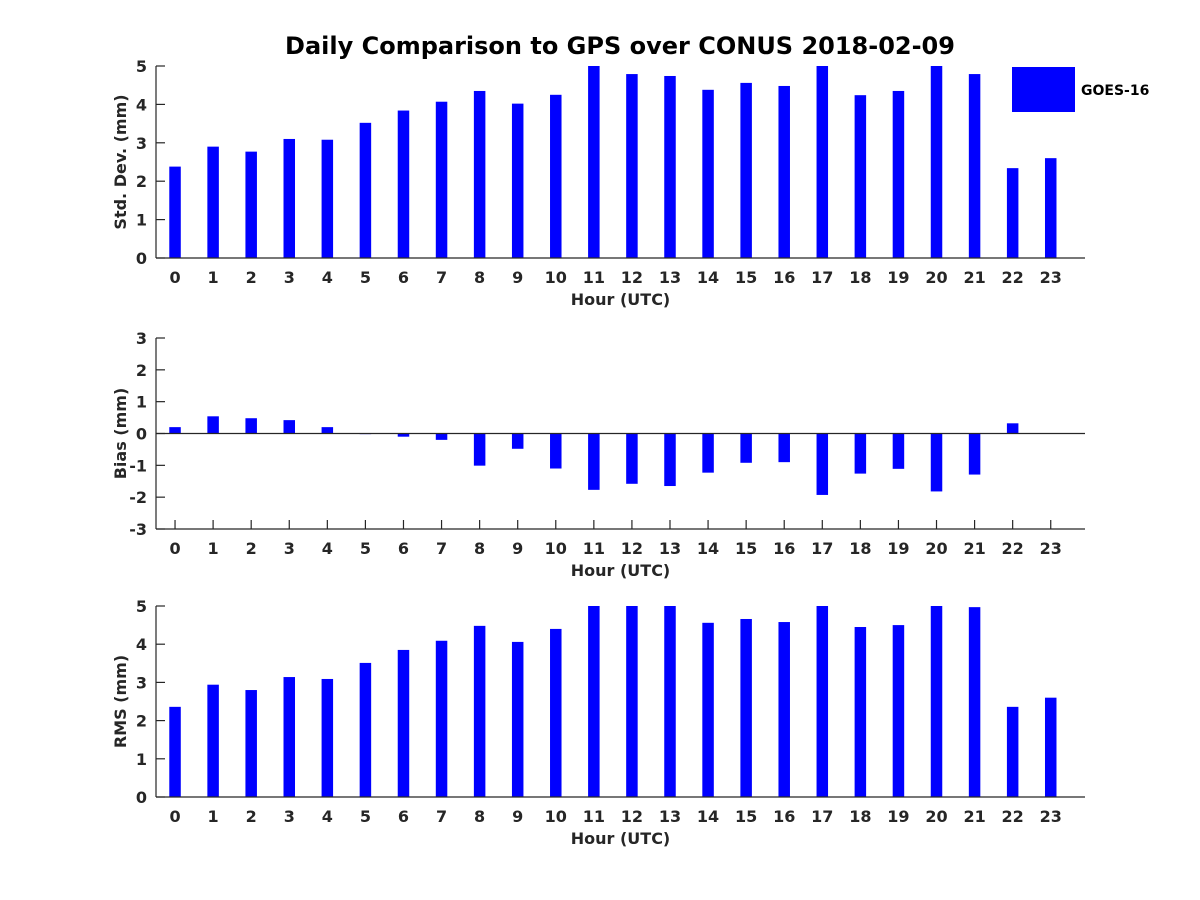 The height and width of the screenshot is (900, 1200). What do you see at coordinates (138, 465) in the screenshot?
I see `y-tick-label: -1` at bounding box center [138, 465].